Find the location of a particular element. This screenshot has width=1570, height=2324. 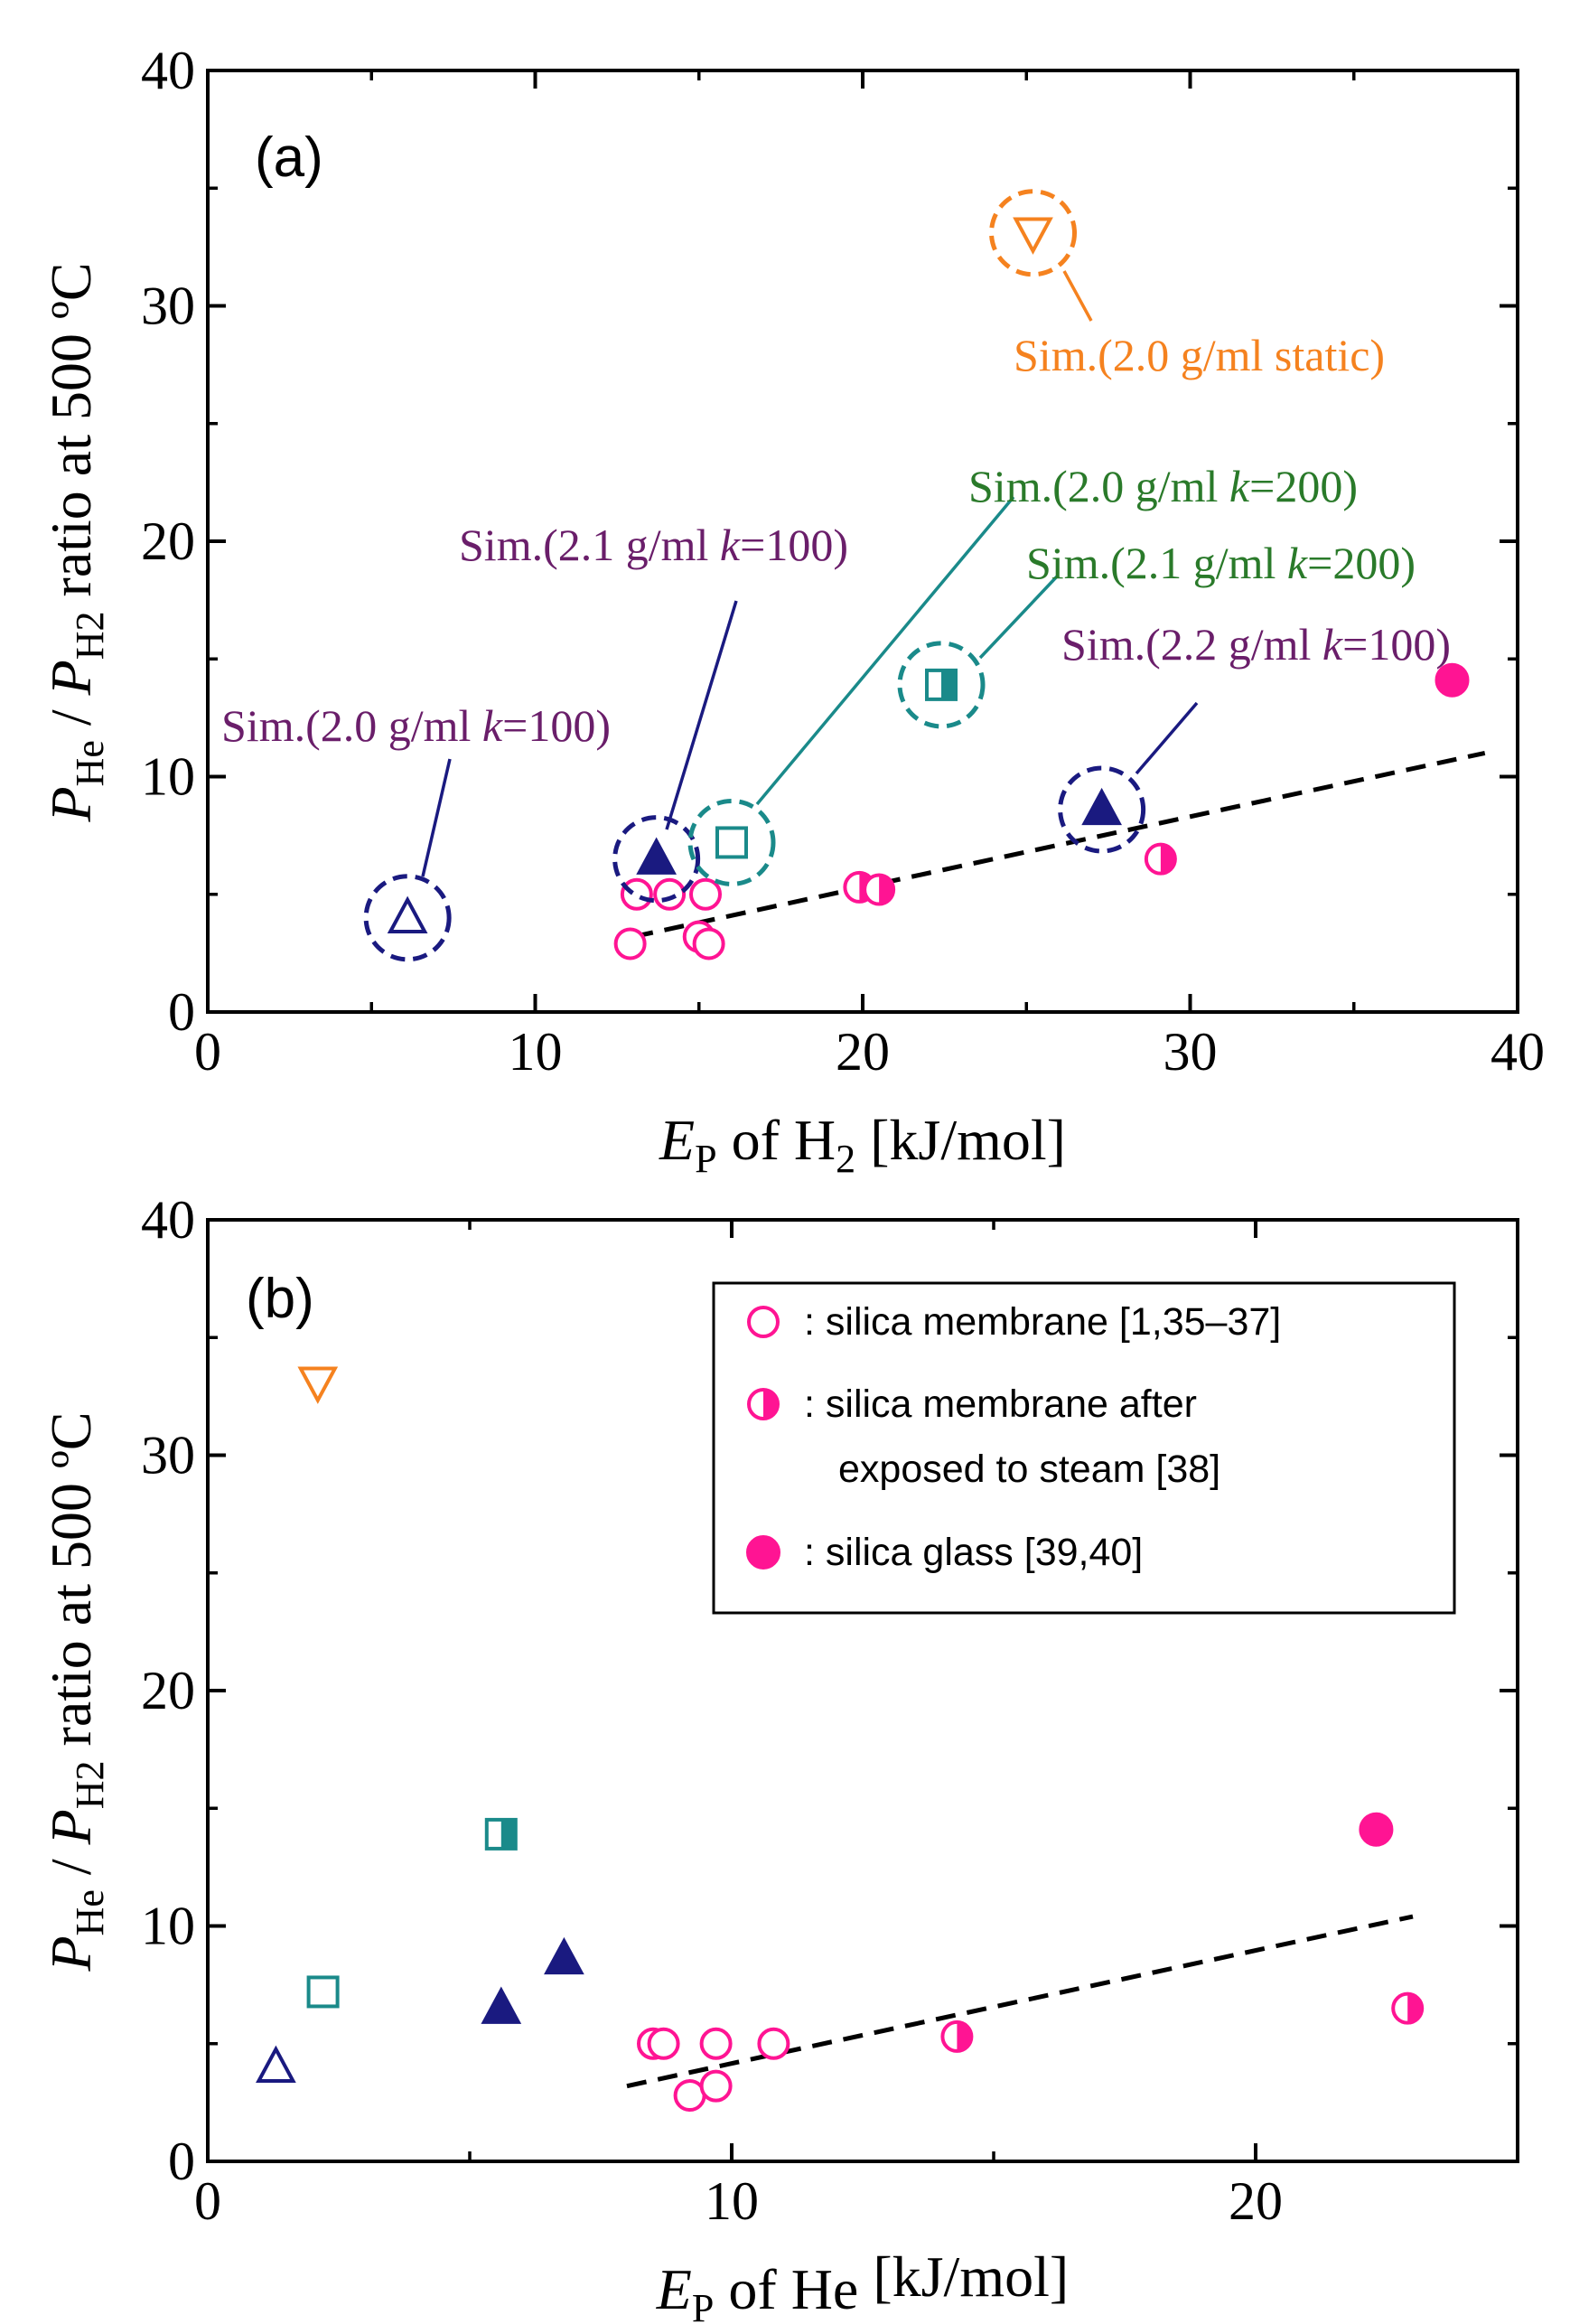

legend-label-steam-line2: exposed to steam [38] is located at coordinates (1029, 1469).